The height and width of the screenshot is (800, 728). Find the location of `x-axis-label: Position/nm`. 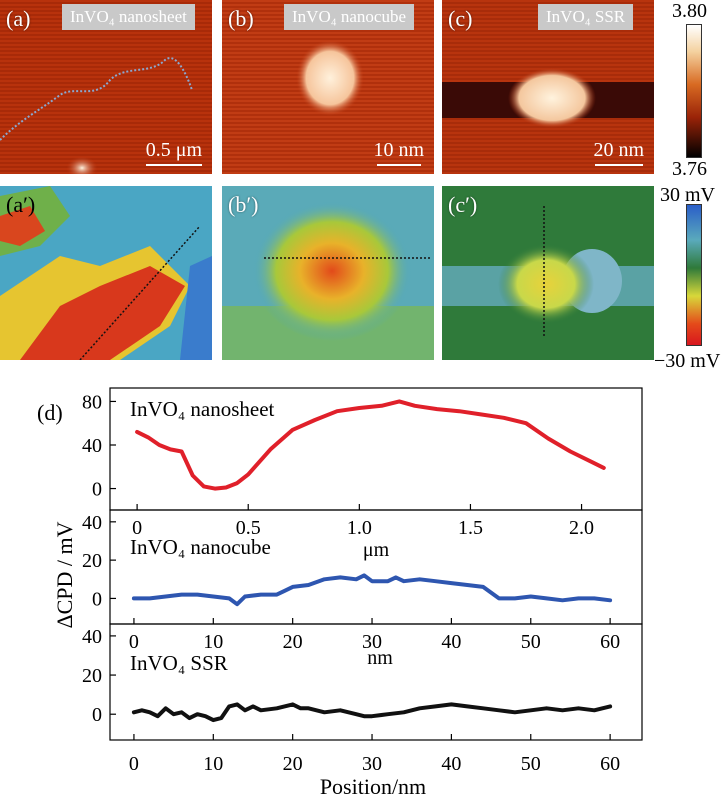

x-axis-label: Position/nm is located at coordinates (373, 786).